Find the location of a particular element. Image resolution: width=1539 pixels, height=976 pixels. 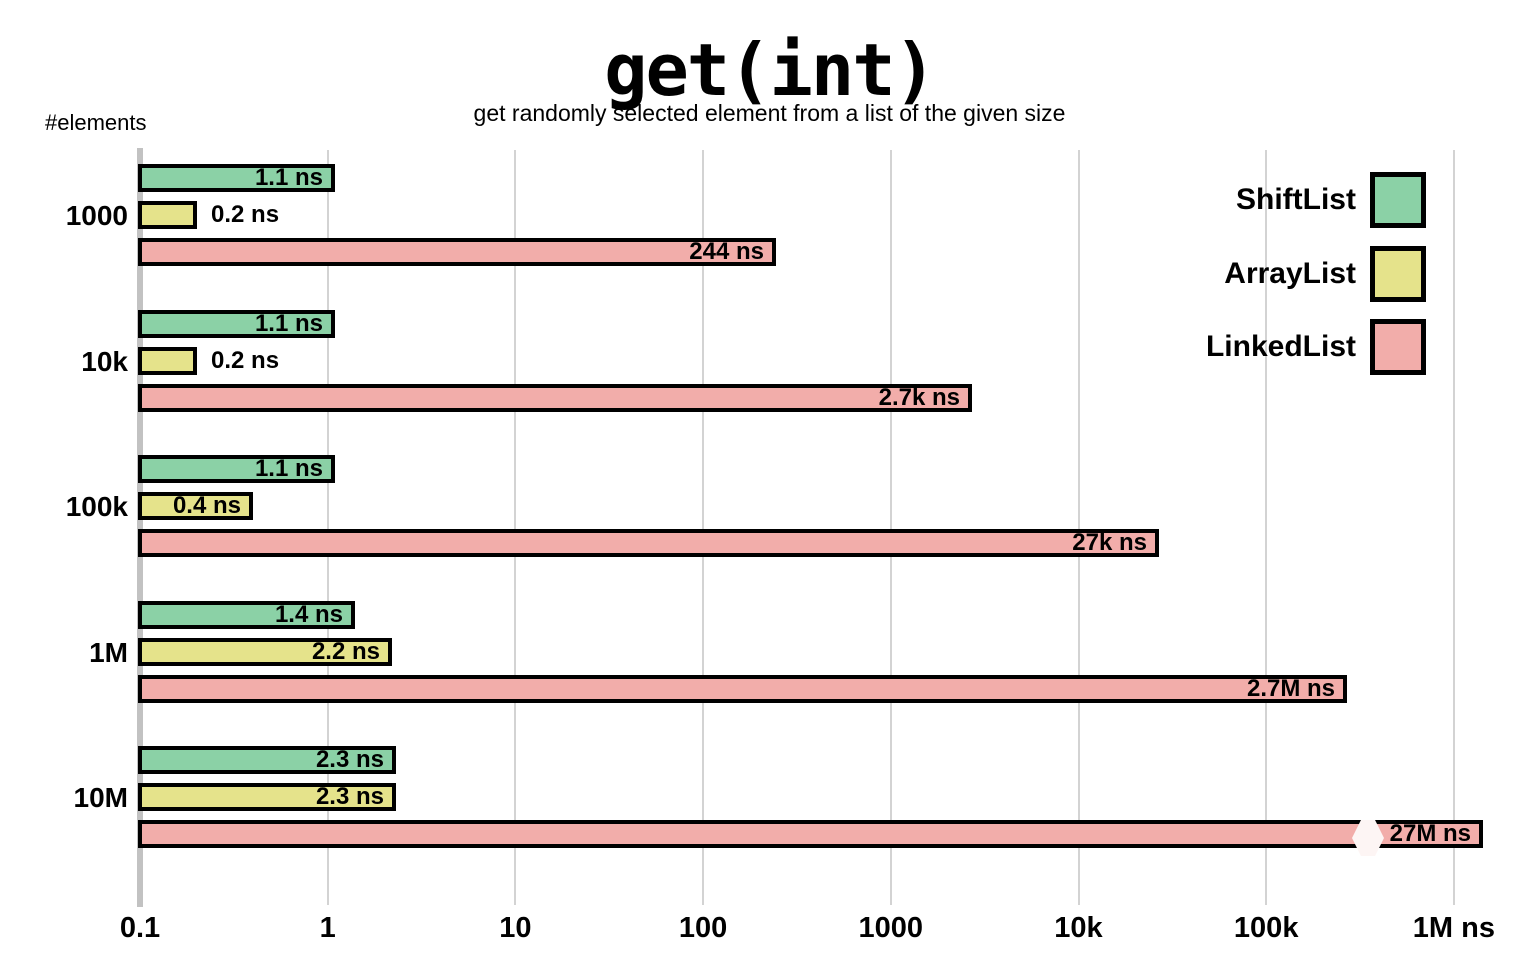

x-tick-label: 10k is located at coordinates (1078, 928).